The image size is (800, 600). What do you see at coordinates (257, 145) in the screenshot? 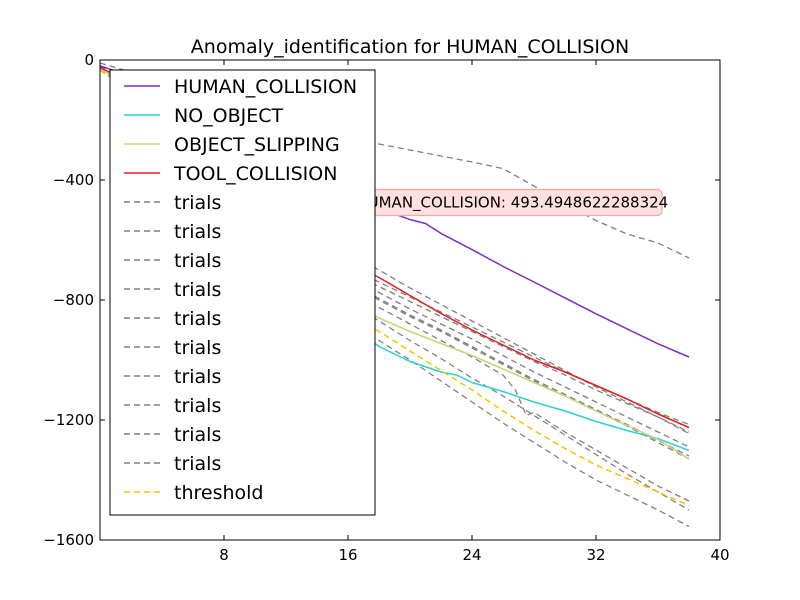
I see `legend-label: OBJECT_SLIPPING` at bounding box center [257, 145].